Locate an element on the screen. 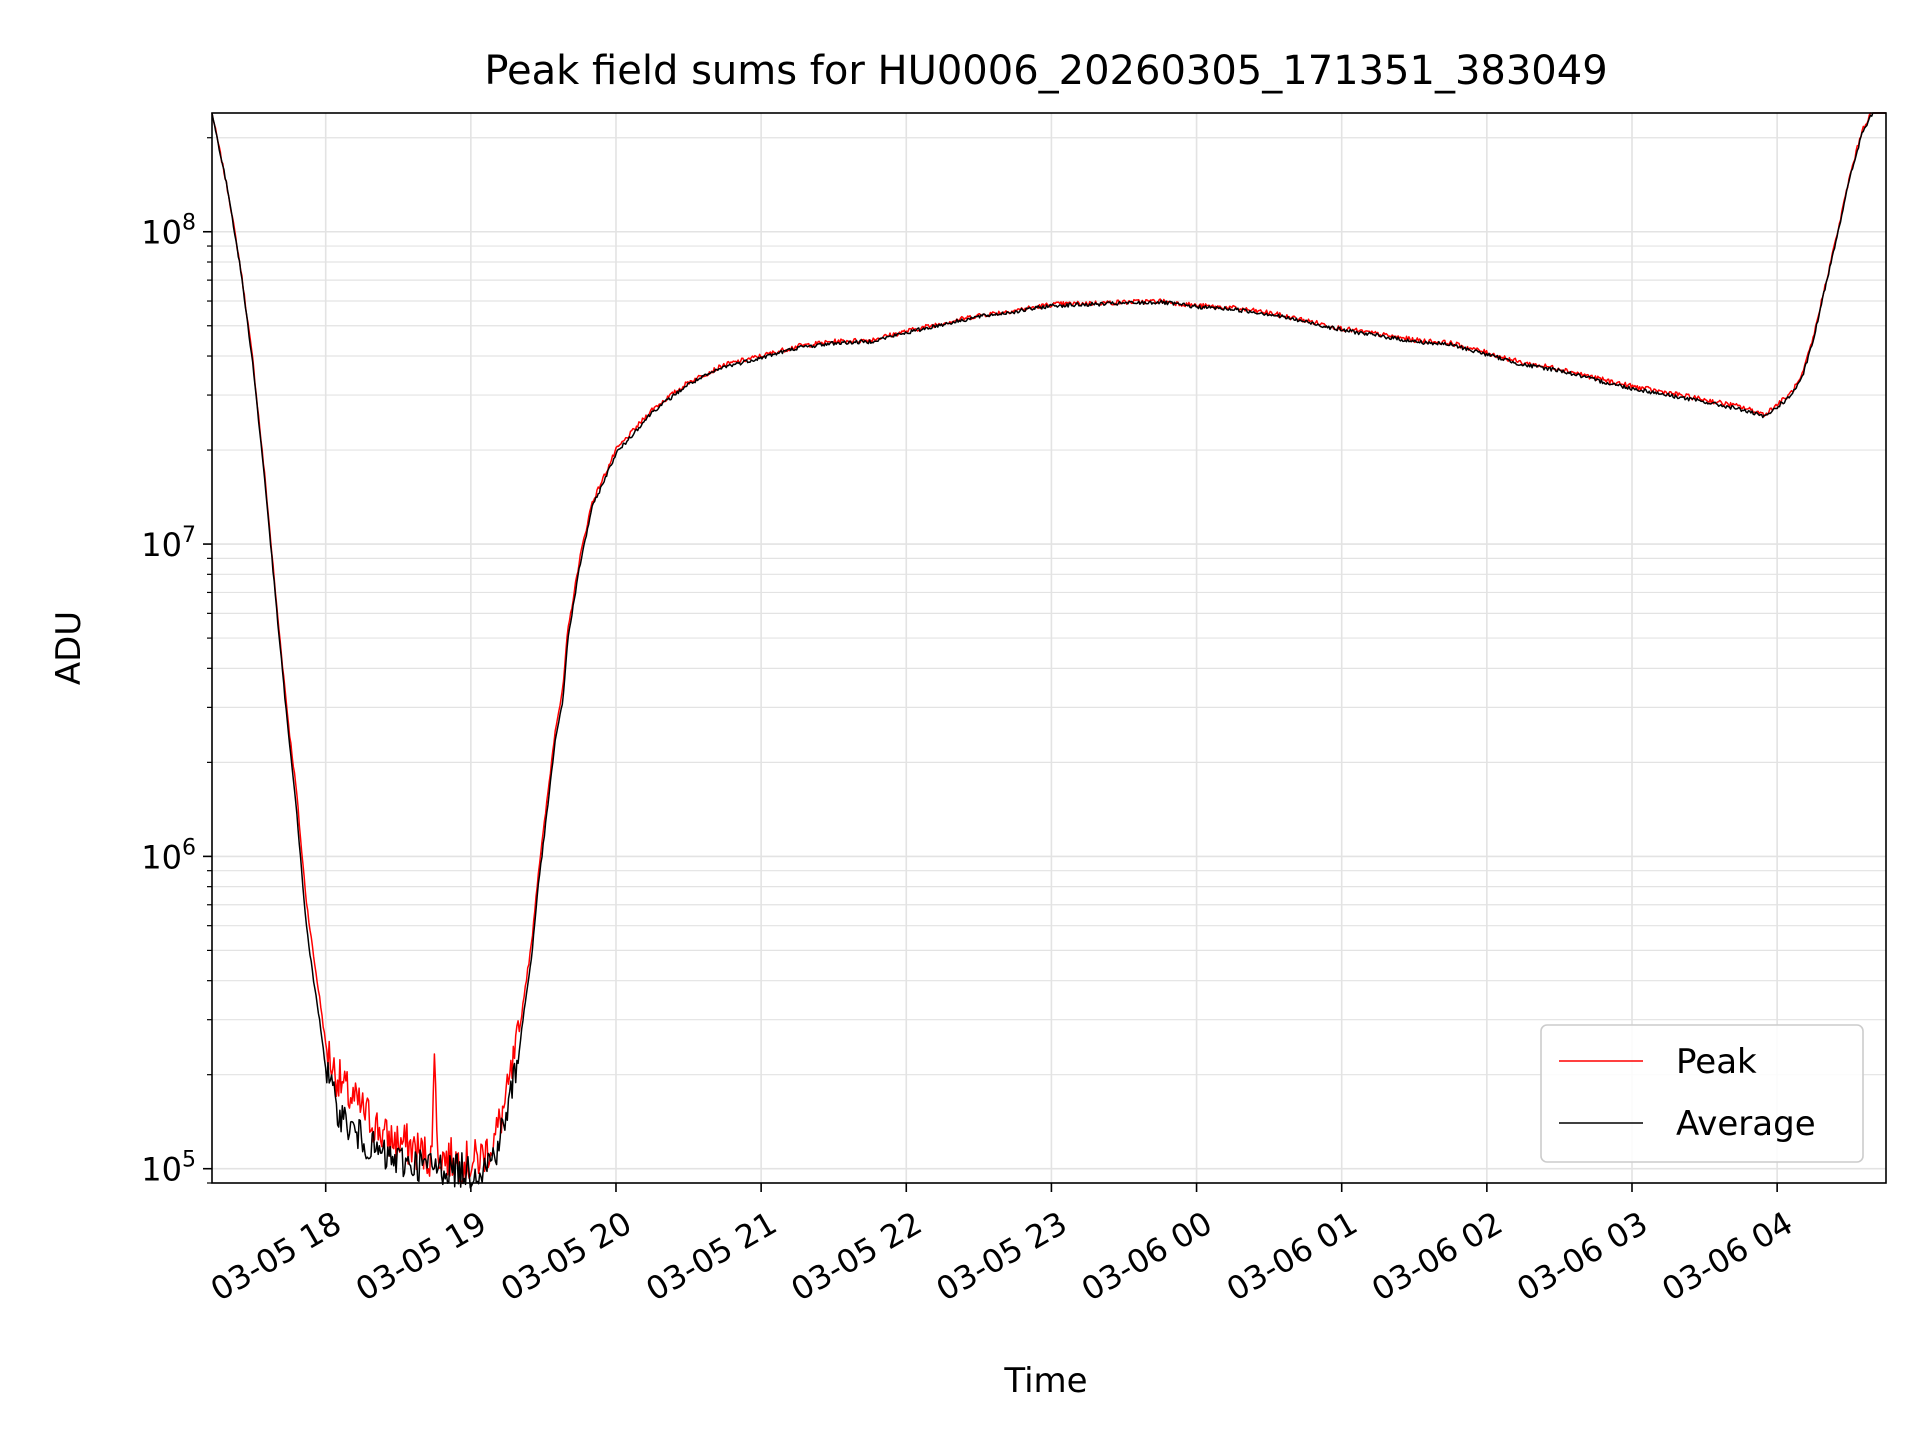 The image size is (1920, 1440). y-tick-label: 106 is located at coordinates (168, 855).